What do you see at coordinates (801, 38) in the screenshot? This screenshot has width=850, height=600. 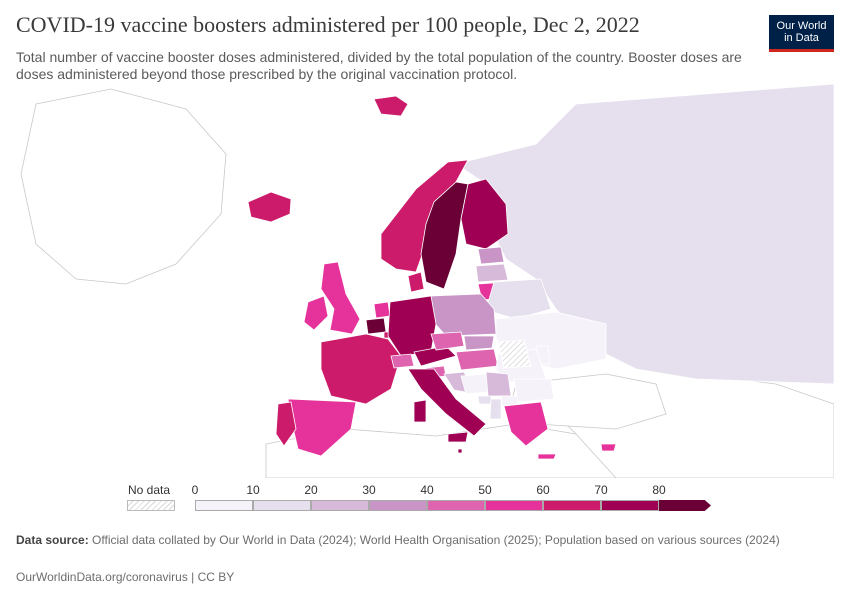 I see `logo-line-2: in Data` at bounding box center [801, 38].